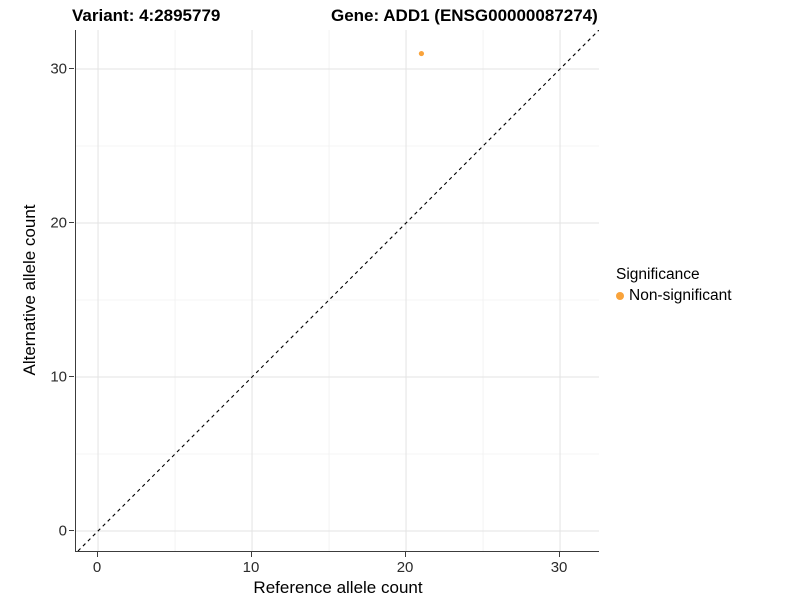 This screenshot has width=800, height=600. What do you see at coordinates (58, 223) in the screenshot?
I see `y-tick-label: 20` at bounding box center [58, 223].